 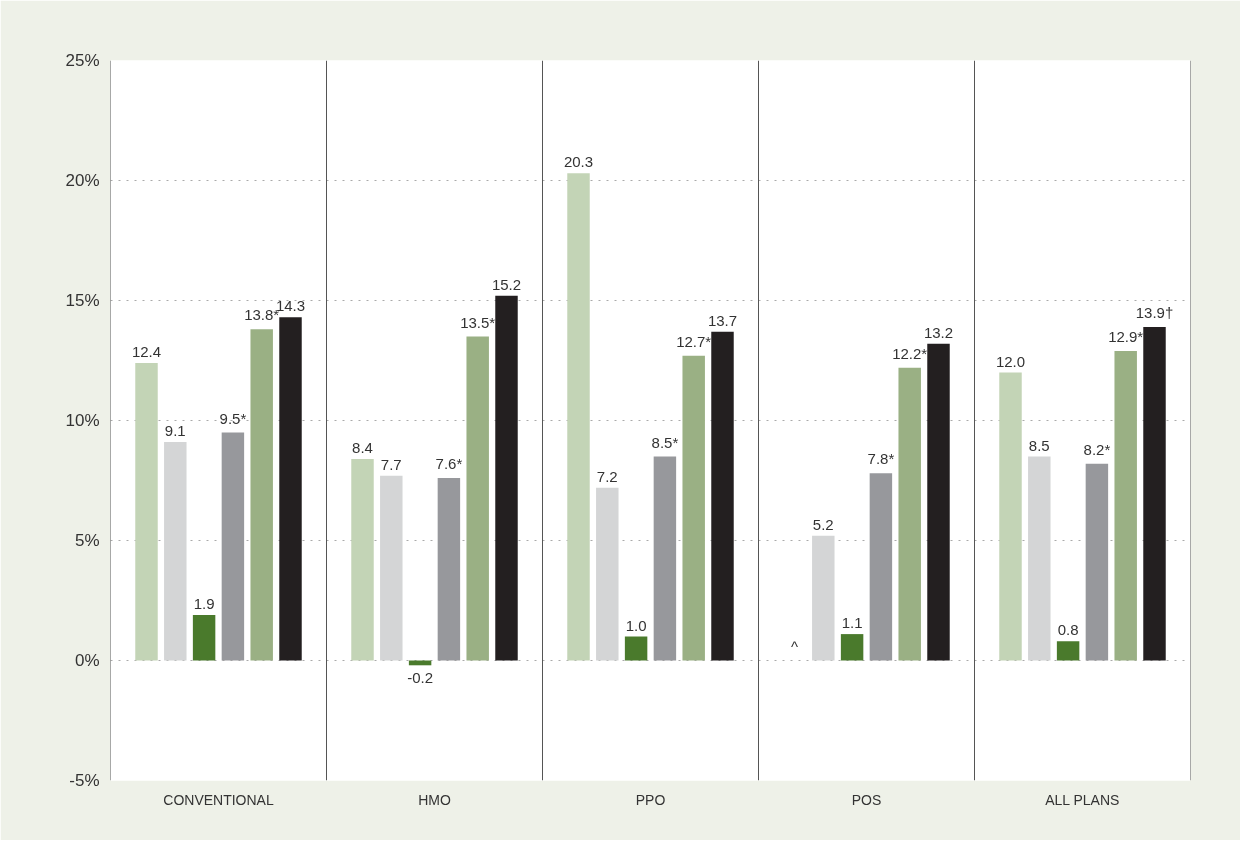 What do you see at coordinates (1039, 445) in the screenshot?
I see `data-label: 8.5` at bounding box center [1039, 445].